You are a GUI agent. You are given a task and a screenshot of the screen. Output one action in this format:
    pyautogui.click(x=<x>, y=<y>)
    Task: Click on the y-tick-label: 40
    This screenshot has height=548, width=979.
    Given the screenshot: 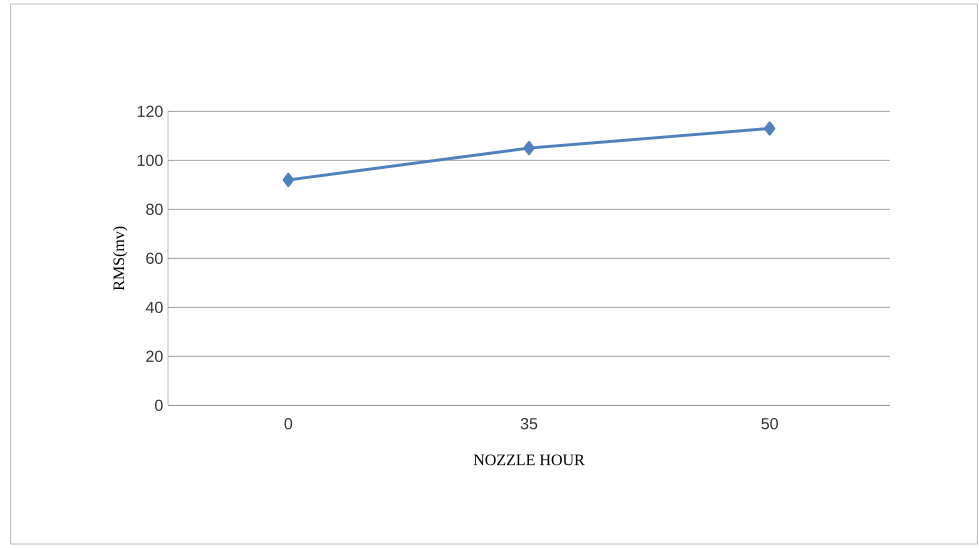 What is the action you would take?
    pyautogui.click(x=154, y=307)
    